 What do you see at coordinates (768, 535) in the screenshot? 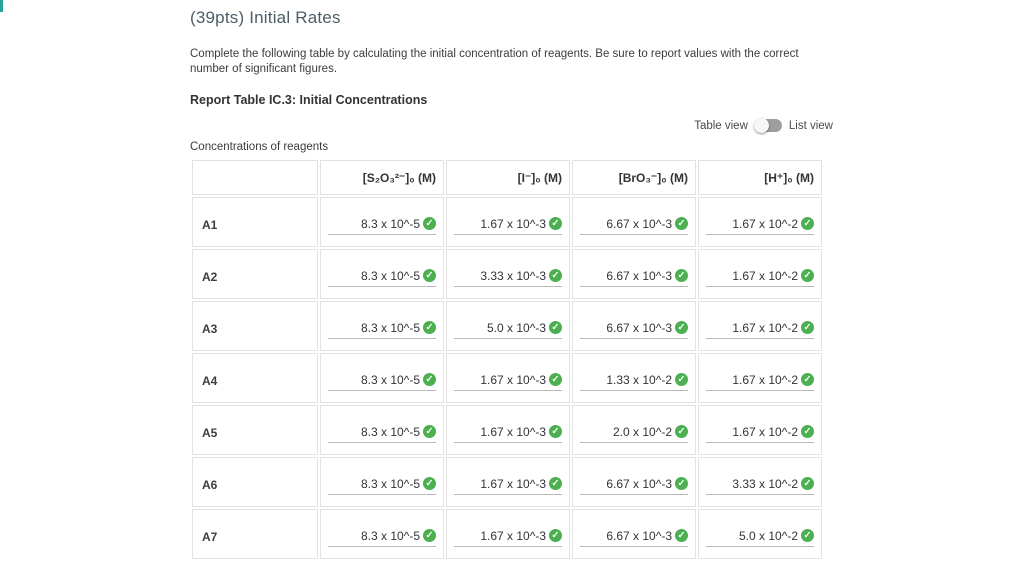
I see `input-value: 5.0 x 10^-2` at bounding box center [768, 535].